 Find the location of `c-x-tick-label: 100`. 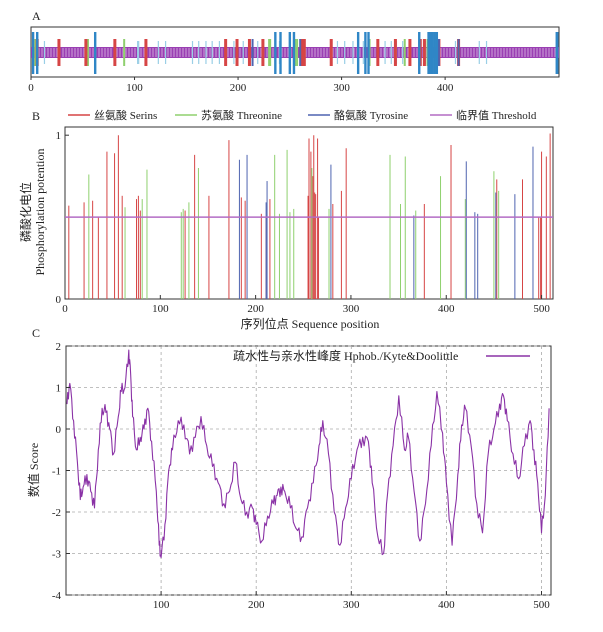

c-x-tick-label: 100 is located at coordinates (161, 605).